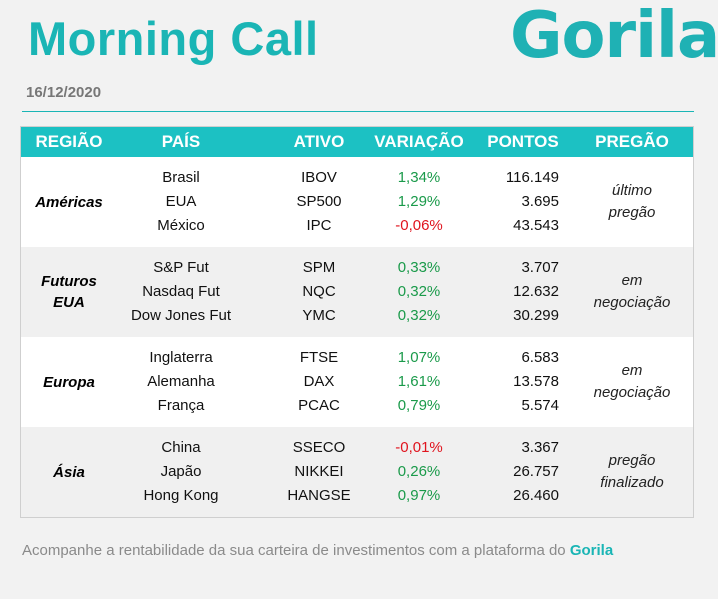 The image size is (718, 599). What do you see at coordinates (419, 471) in the screenshot?
I see `variation-cell: 0,26%` at bounding box center [419, 471].